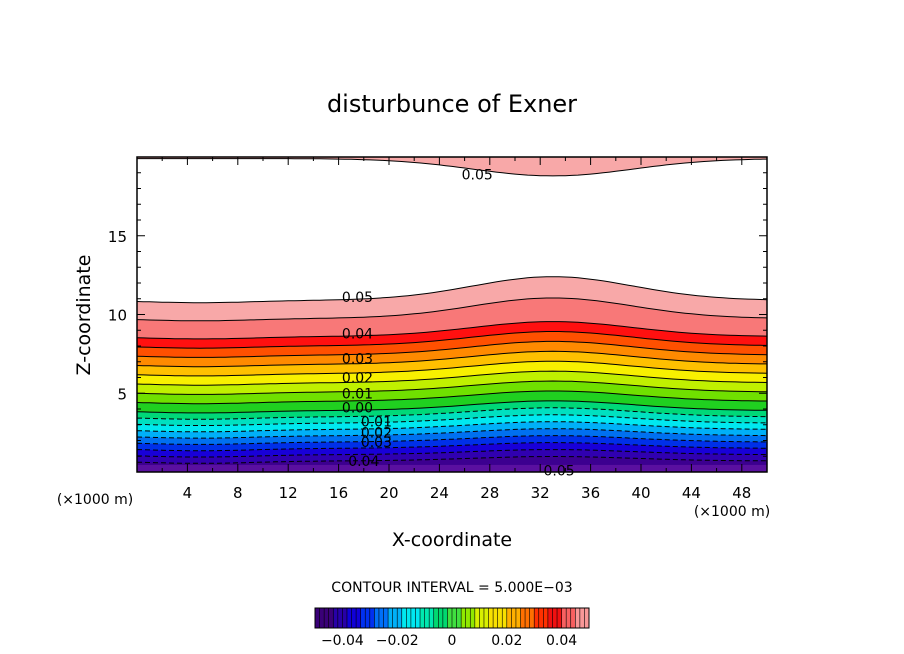  What do you see at coordinates (451, 588) in the screenshot?
I see `contour-interval-label: CONTOUR INTERVAL = 5.000E−03` at bounding box center [451, 588].